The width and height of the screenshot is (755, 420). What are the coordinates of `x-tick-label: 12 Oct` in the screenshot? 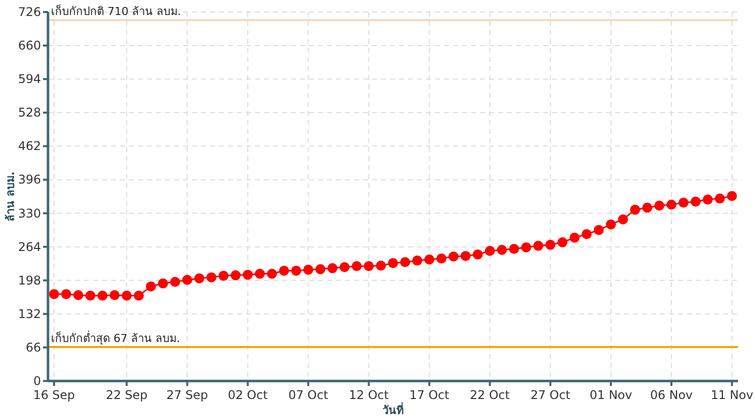 It's located at (368, 395).